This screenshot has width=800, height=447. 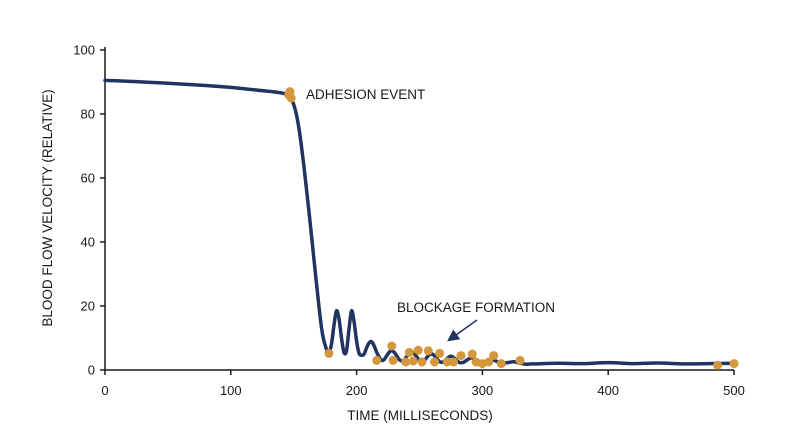 I want to click on y-tick-label: 20, so click(x=88, y=306).